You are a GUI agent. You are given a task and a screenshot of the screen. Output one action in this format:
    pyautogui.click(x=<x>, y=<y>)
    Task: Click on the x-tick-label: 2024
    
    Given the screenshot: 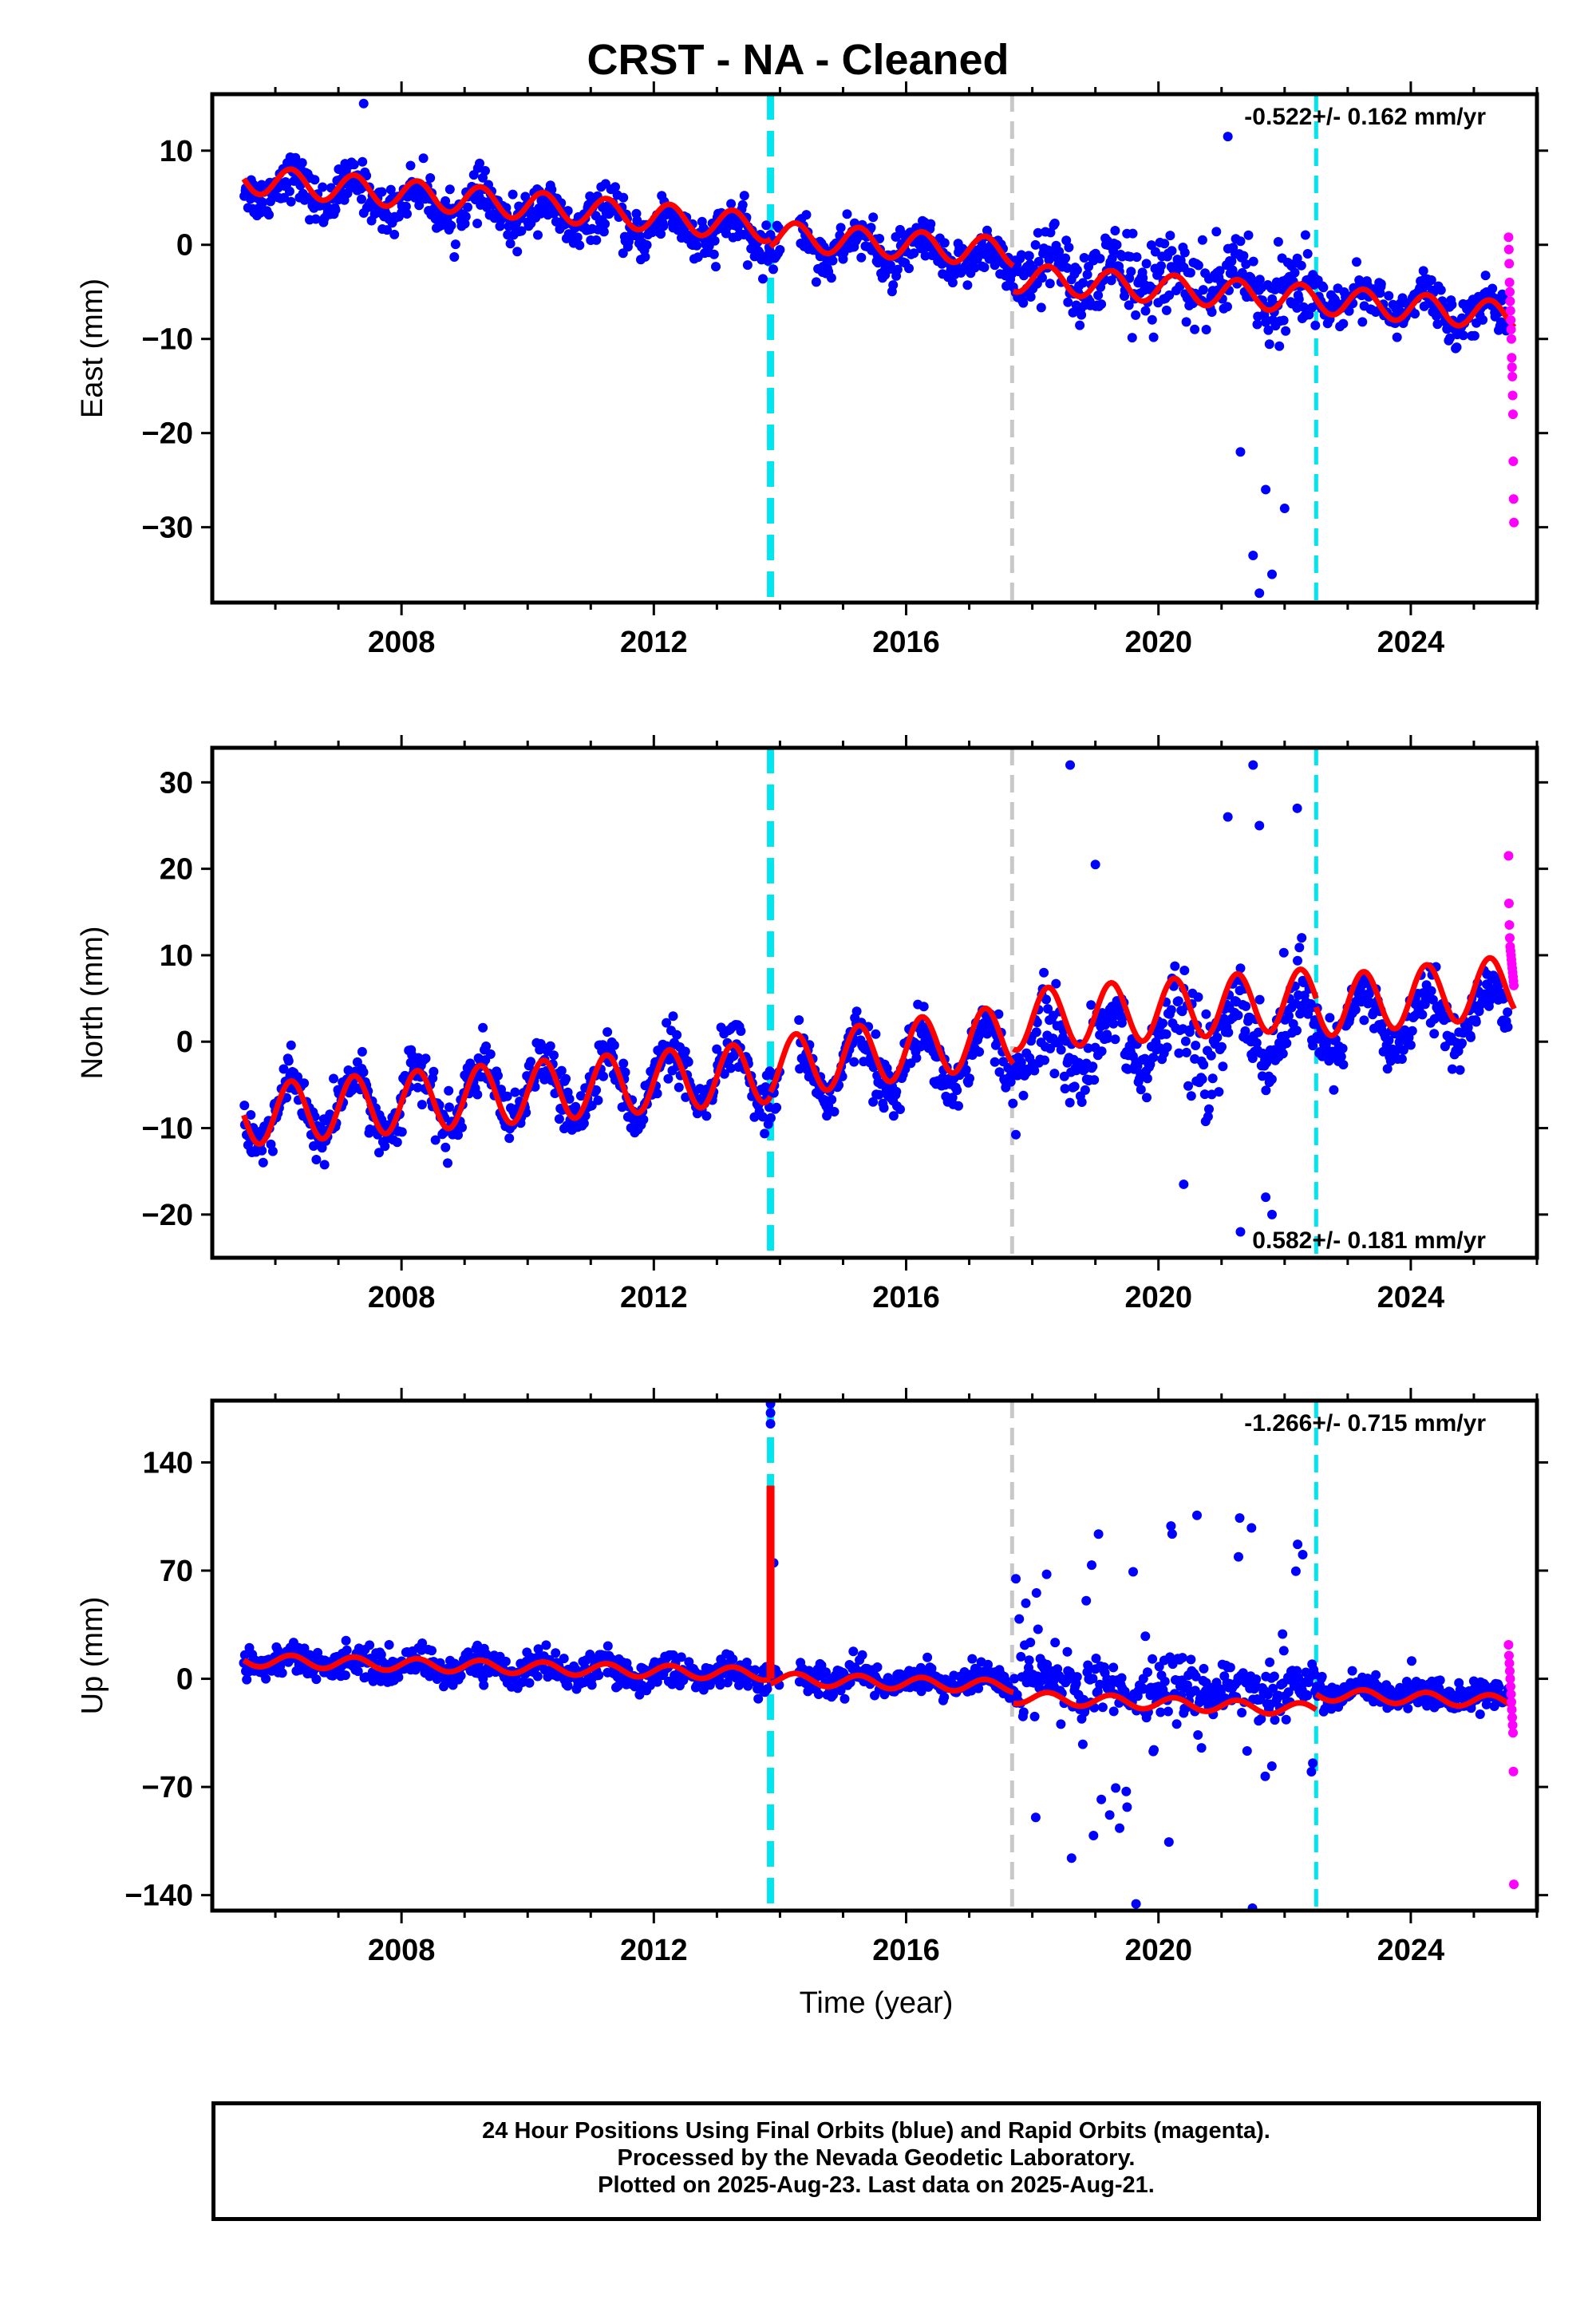 What is the action you would take?
    pyautogui.click(x=1411, y=1297)
    